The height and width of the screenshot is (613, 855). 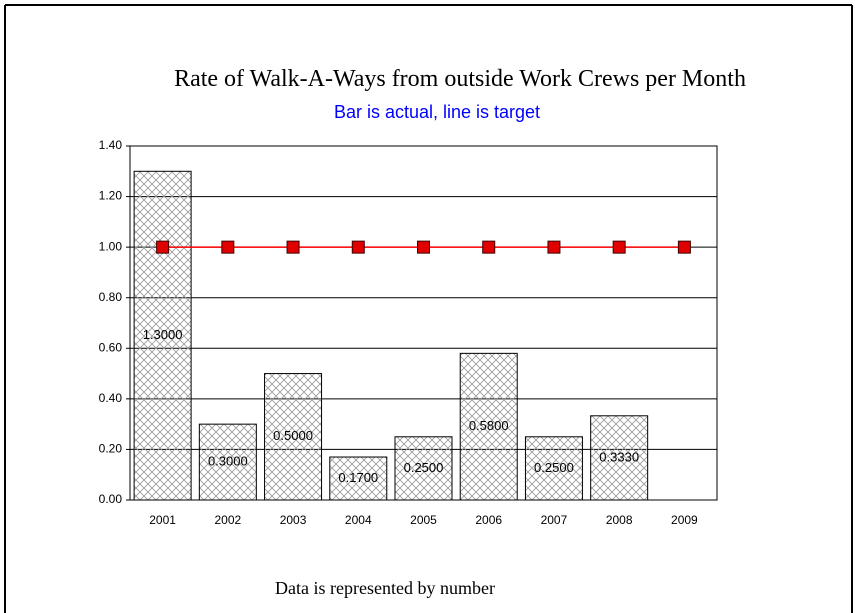 What do you see at coordinates (111, 246) in the screenshot?
I see `y-tick-label: 1.00` at bounding box center [111, 246].